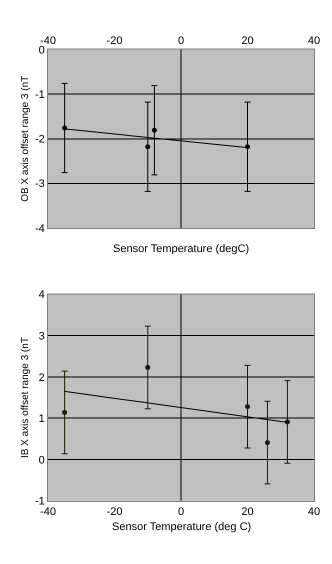  I want to click on y-axis-title: OB X axis offset range 3 (nT, so click(26, 139).